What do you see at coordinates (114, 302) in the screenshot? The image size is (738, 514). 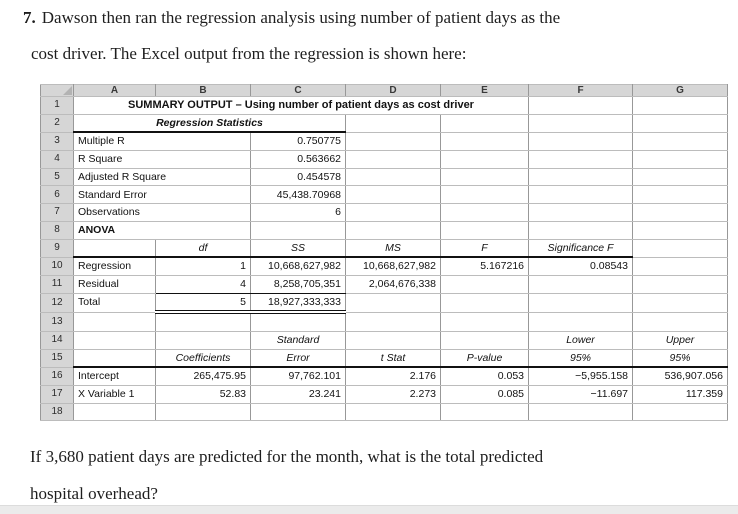 I see `anova-row-label: Total` at bounding box center [114, 302].